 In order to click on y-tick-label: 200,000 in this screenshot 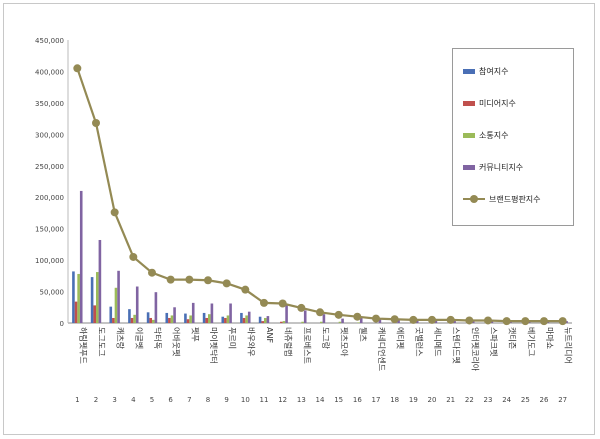, I will do `click(49, 198)`.